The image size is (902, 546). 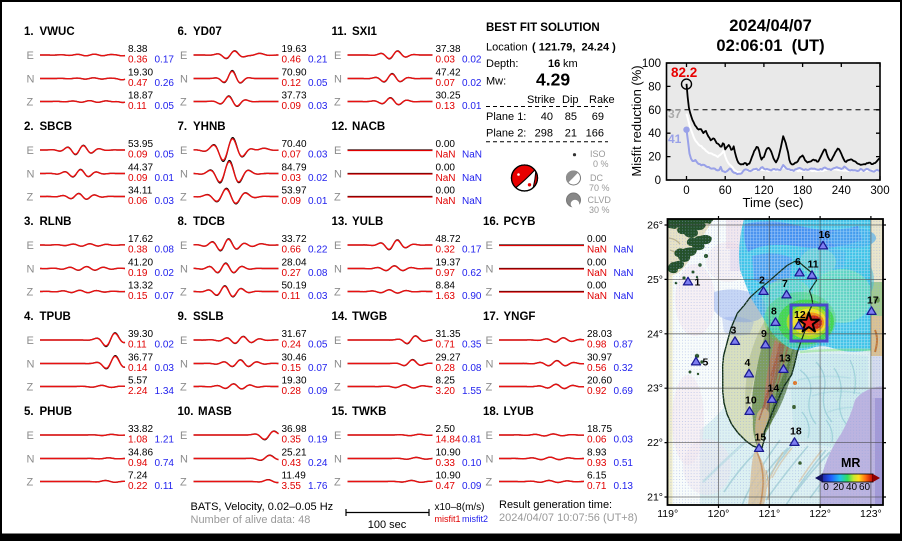 What do you see at coordinates (138, 296) in the screenshot?
I see `svg-text: 0.15` at bounding box center [138, 296].